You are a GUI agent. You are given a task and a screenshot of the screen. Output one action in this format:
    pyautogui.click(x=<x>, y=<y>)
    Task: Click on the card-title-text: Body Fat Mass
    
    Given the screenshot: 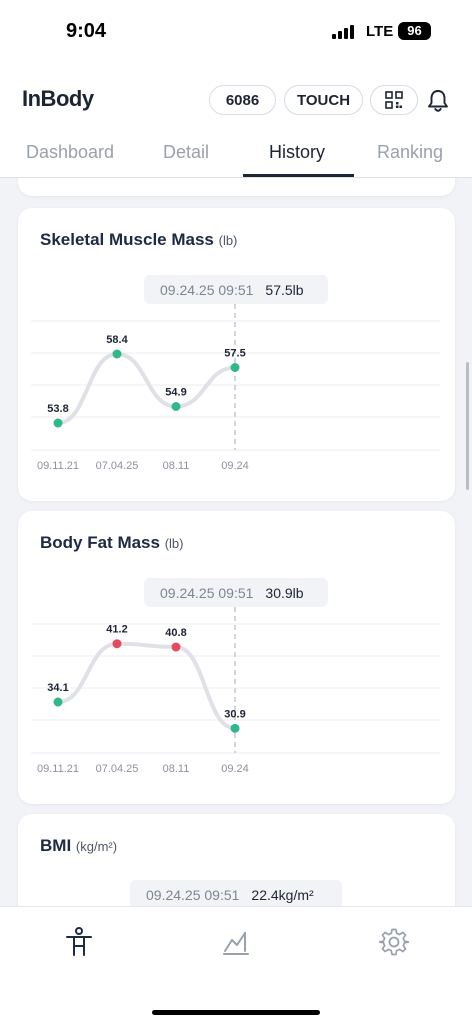 What is the action you would take?
    pyautogui.click(x=100, y=542)
    